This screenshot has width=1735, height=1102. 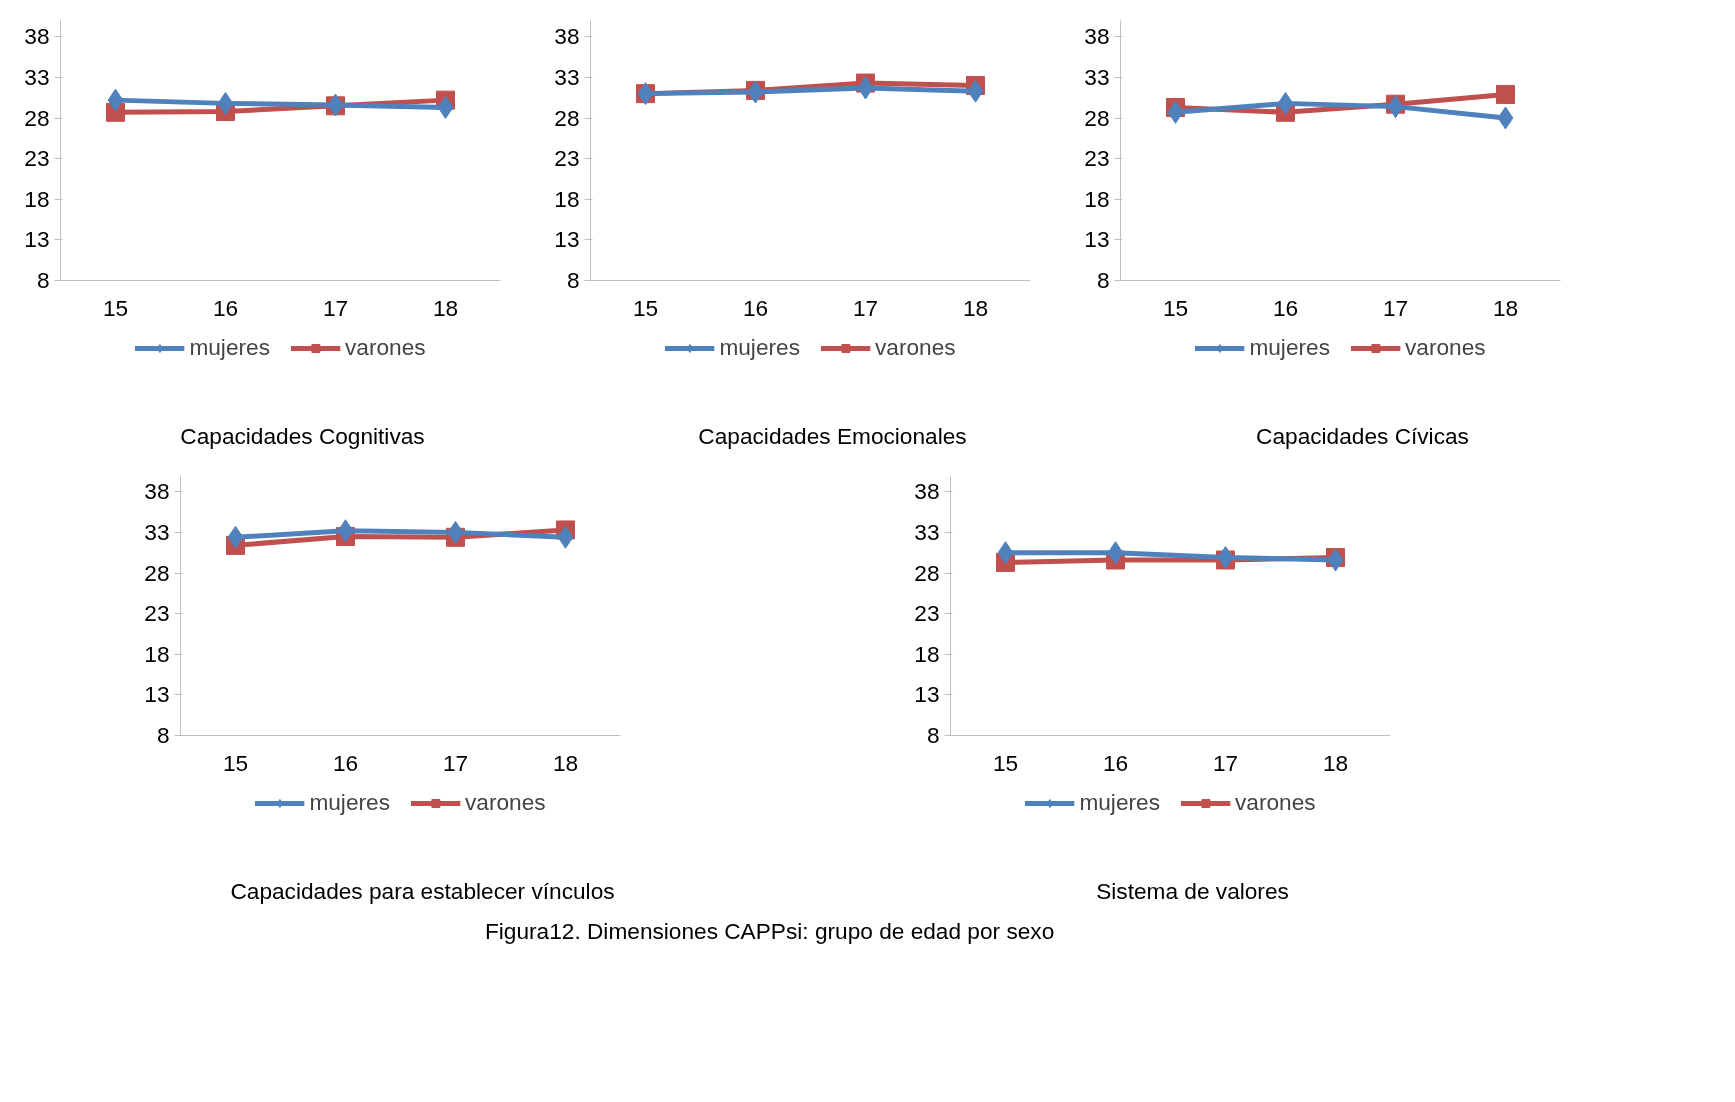 I want to click on text: Sistema de valores, so click(x=1192, y=891).